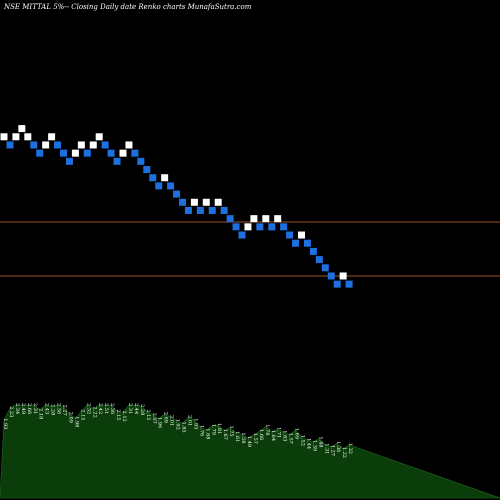  I want to click on volume-label: 2.44, so click(136, 408).